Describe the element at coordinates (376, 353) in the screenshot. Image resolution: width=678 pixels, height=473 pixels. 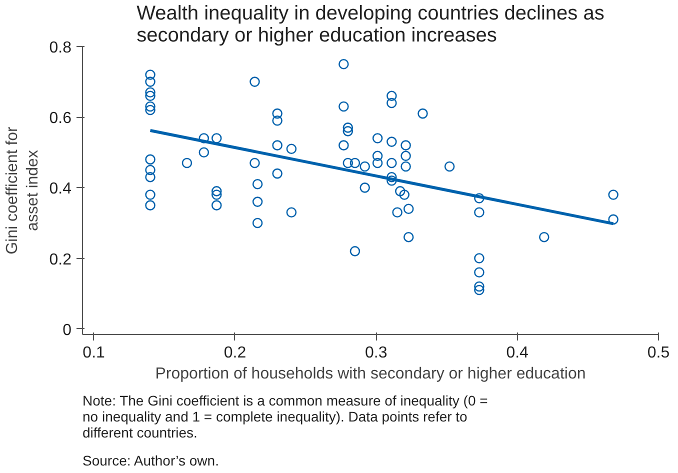
I see `x-tick-label: 0.3` at that location.